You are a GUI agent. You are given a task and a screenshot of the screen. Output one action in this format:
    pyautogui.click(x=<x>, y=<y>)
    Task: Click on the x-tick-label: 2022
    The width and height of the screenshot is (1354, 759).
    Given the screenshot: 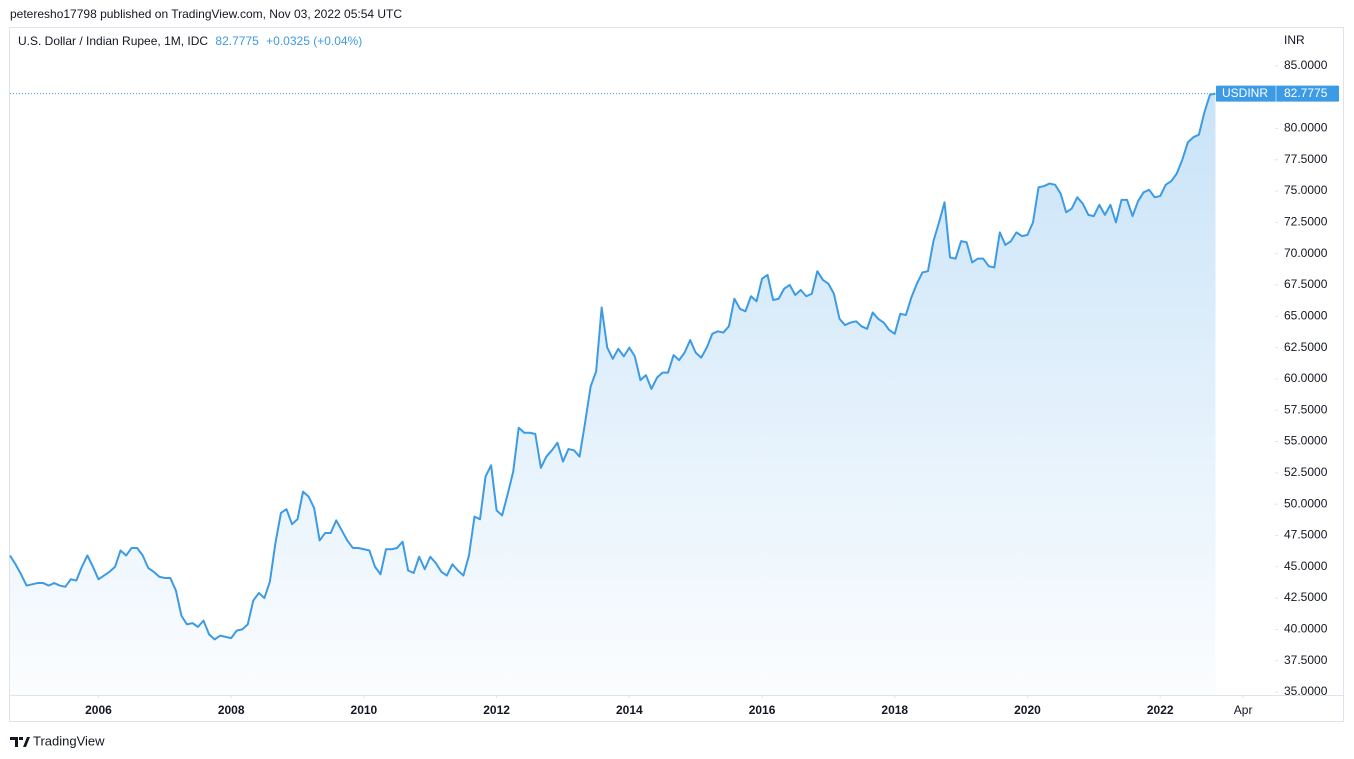 What is the action you would take?
    pyautogui.click(x=1160, y=710)
    